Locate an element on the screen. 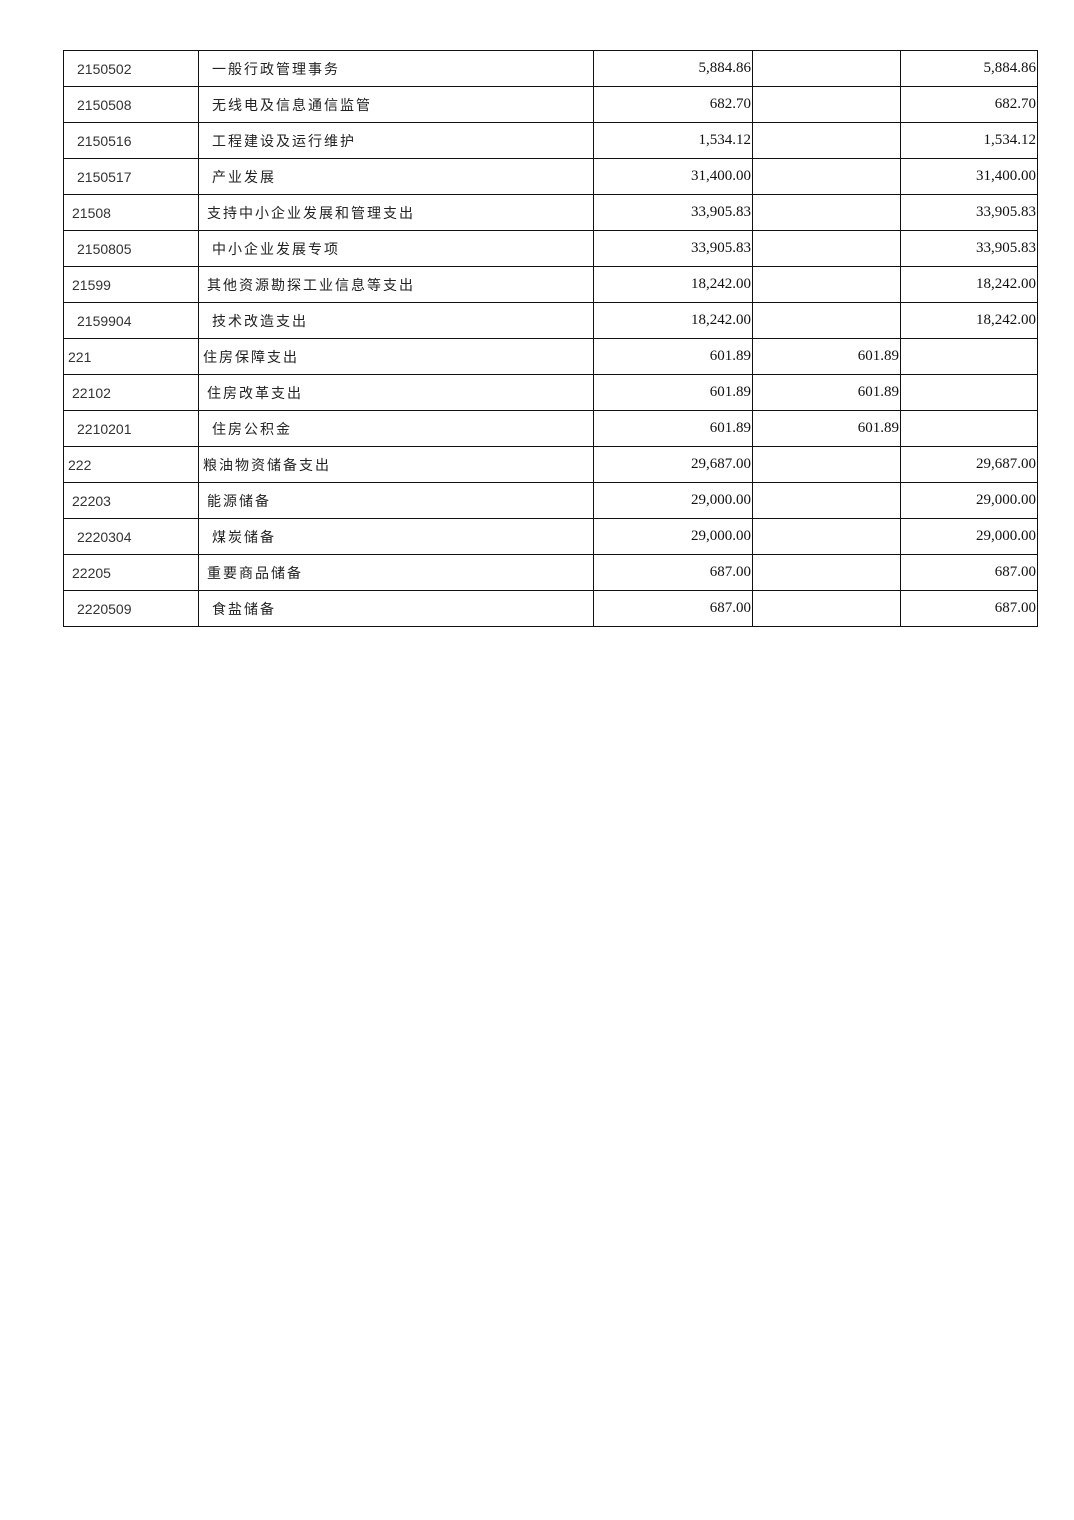  table-row: 2150502 一般行政管理事务 5,884.86 5,884.86 is located at coordinates (550, 68).